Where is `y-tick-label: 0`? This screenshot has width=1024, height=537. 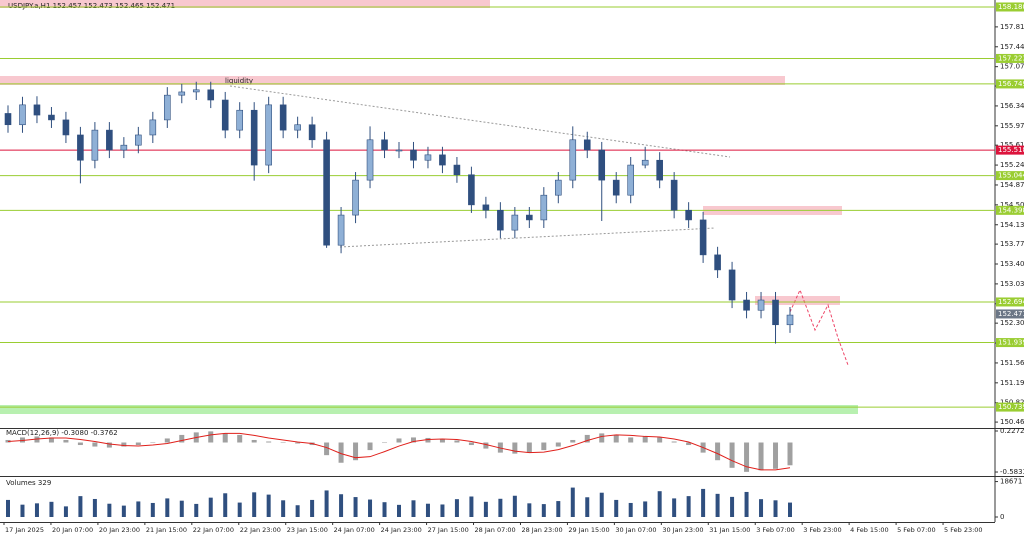
y-tick-label: 0 is located at coordinates (1002, 517).